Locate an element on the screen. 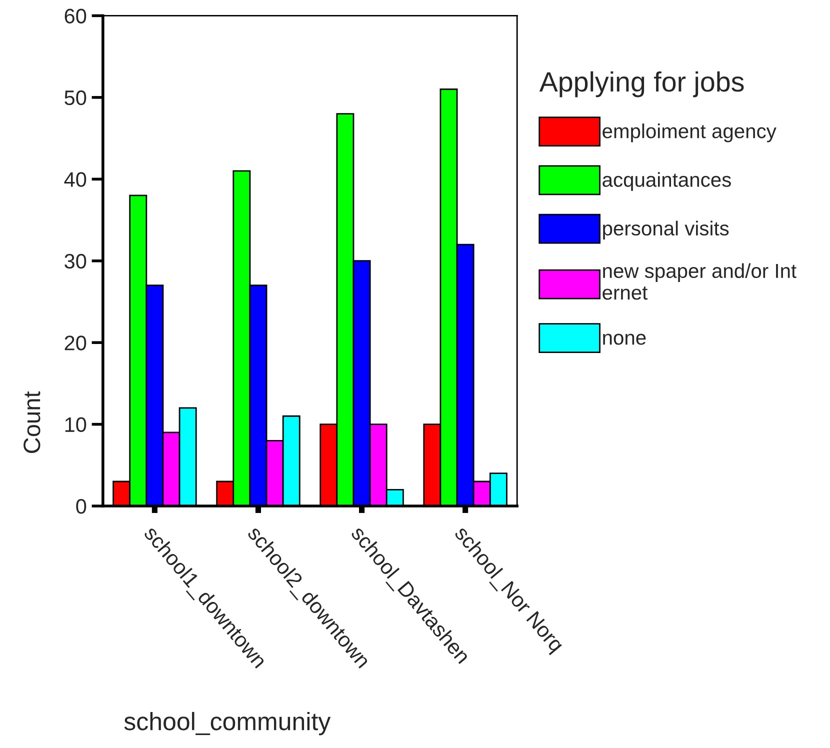 The width and height of the screenshot is (830, 748). legend-label: acquaintances is located at coordinates (666, 181).